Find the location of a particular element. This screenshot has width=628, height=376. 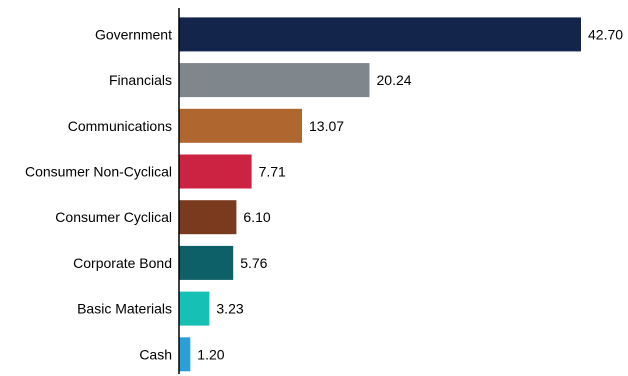

bar-consumer-cyclical is located at coordinates (208, 217).